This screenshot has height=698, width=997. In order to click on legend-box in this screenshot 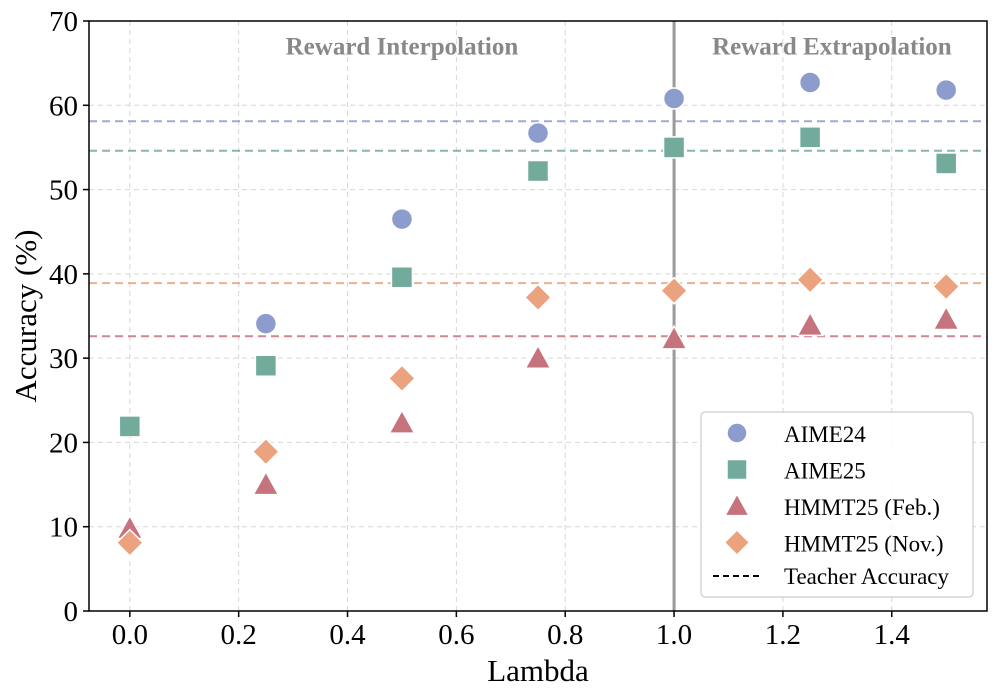, I will do `click(837, 504)`.